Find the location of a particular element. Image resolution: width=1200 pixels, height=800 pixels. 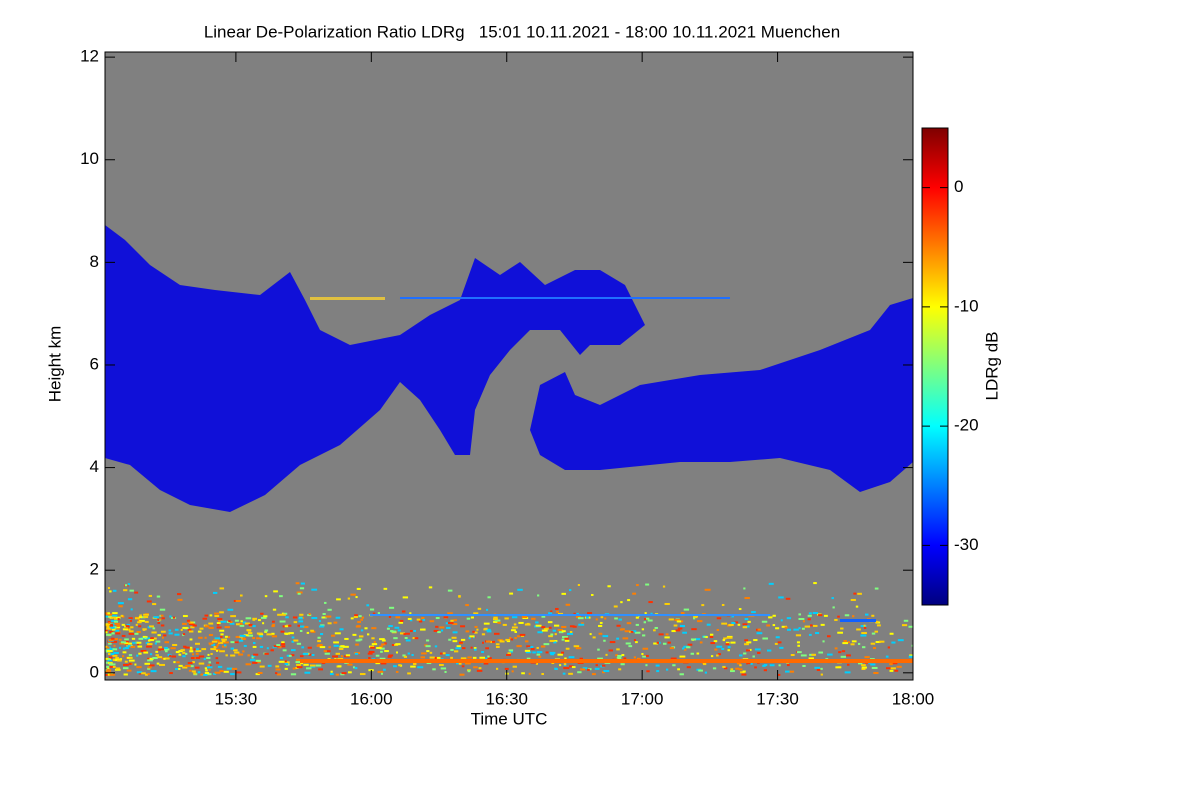

y-tick-label: 0 is located at coordinates (94, 671).